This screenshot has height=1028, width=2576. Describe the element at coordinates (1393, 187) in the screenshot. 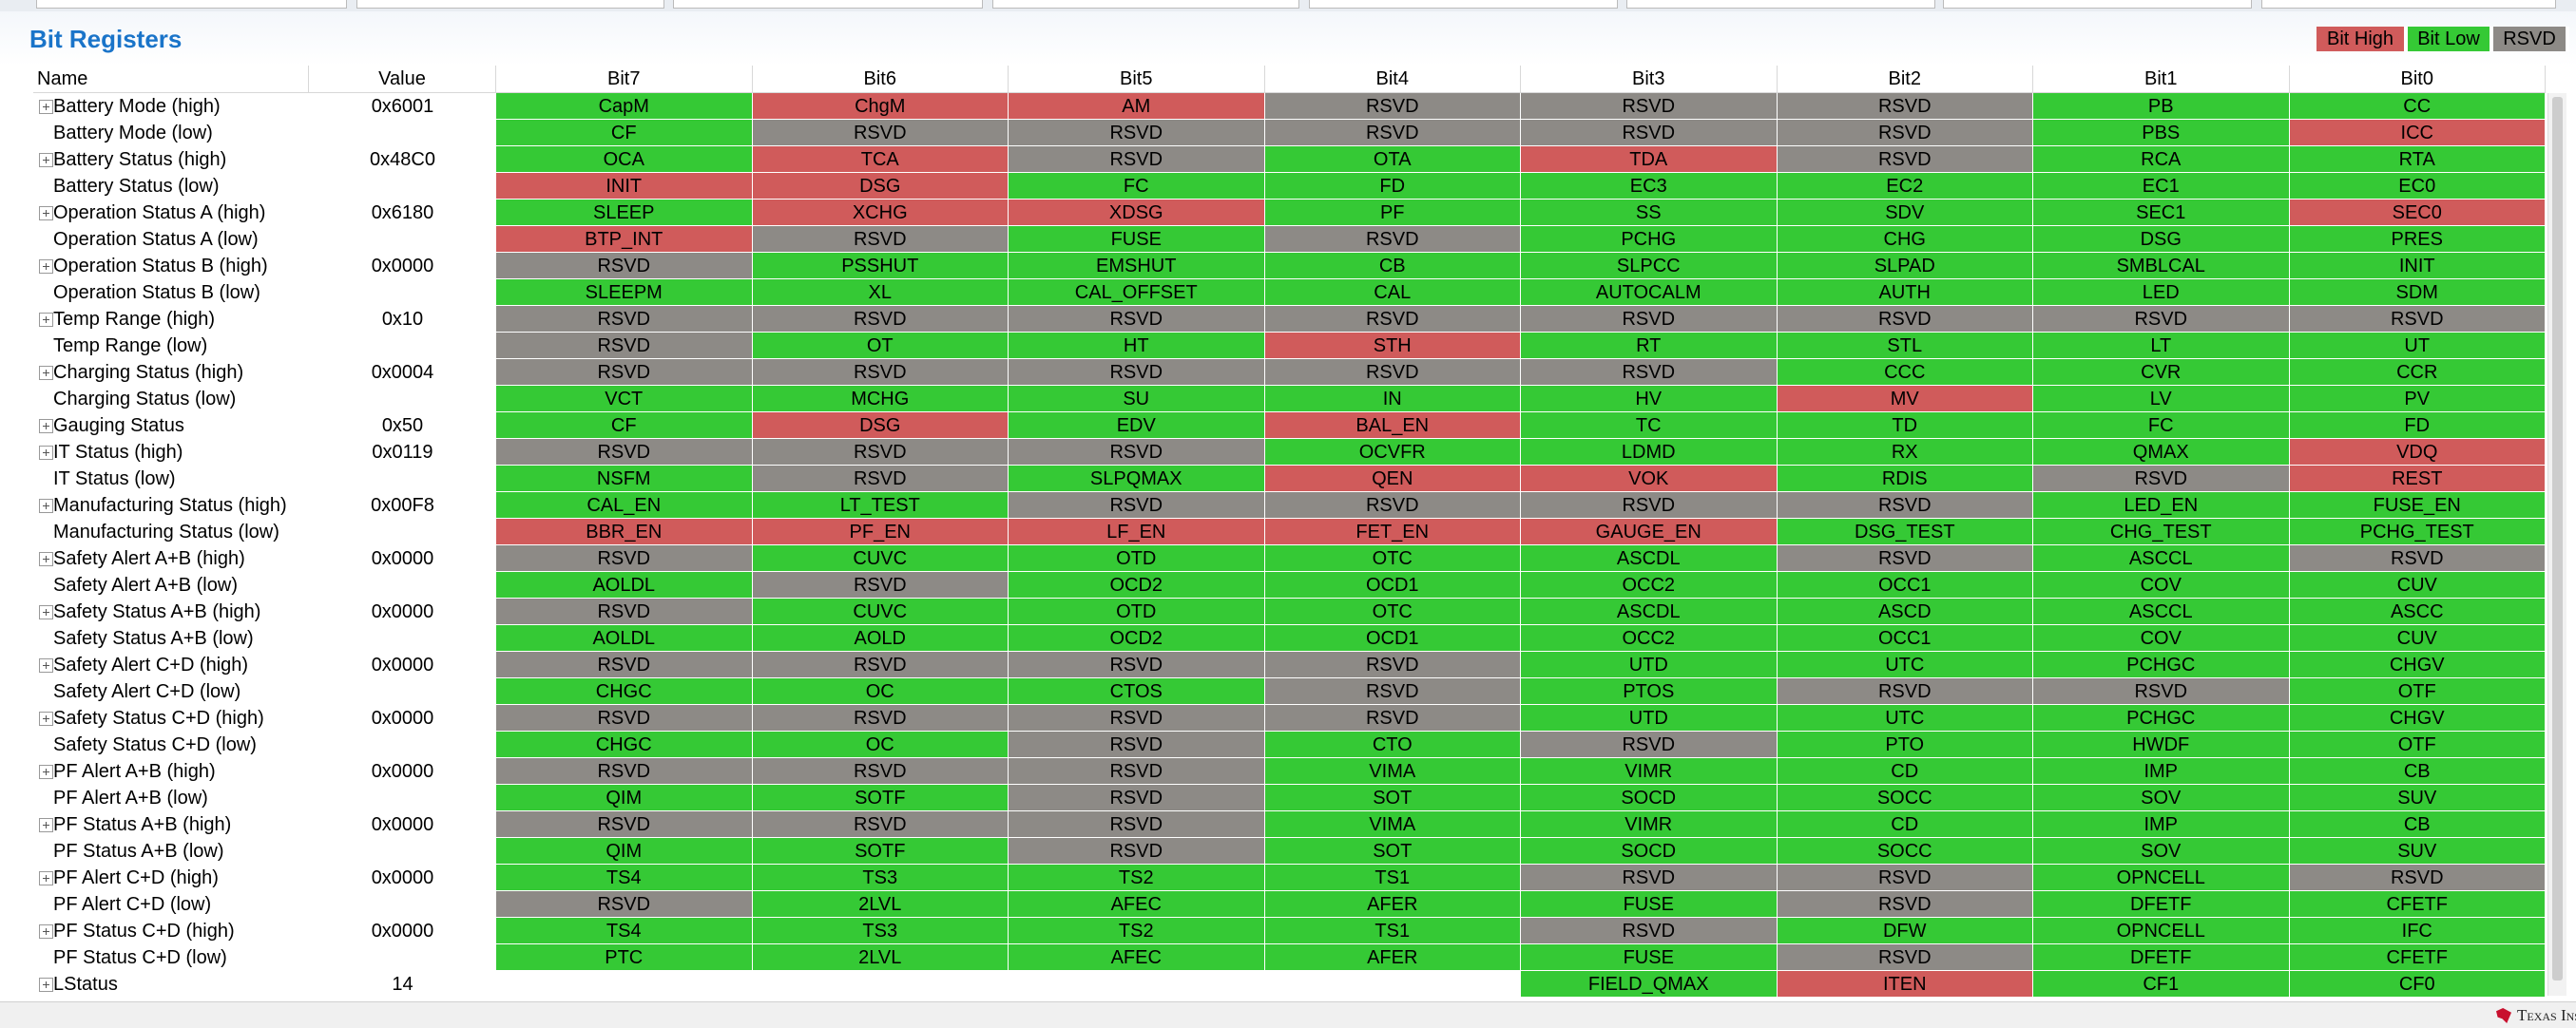

I see `bit-cell: FD` at that location.